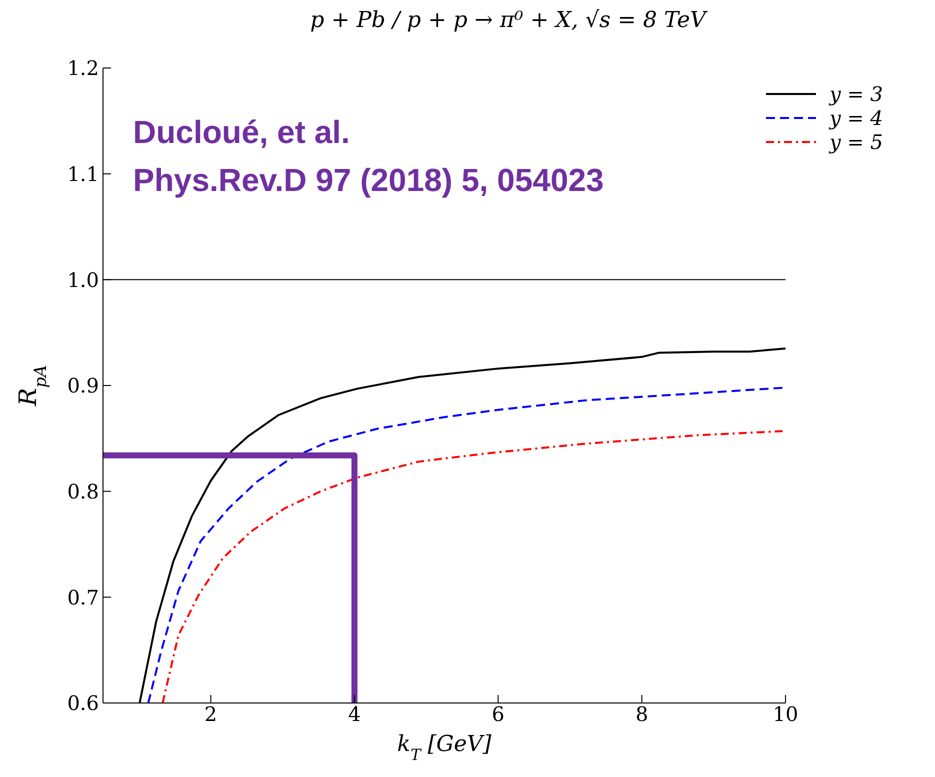 The image size is (935, 777). Describe the element at coordinates (83, 491) in the screenshot. I see `y-tick-label: 0.8` at that location.